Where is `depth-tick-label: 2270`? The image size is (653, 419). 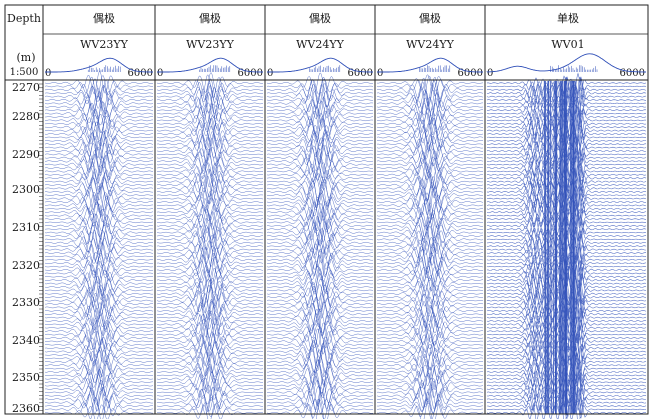
depth-tick-label: 2270 is located at coordinates (26, 87).